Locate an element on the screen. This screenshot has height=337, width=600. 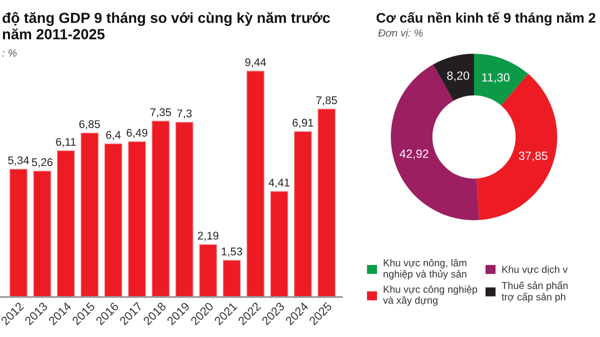
data-label: 7,85 is located at coordinates (326, 101).